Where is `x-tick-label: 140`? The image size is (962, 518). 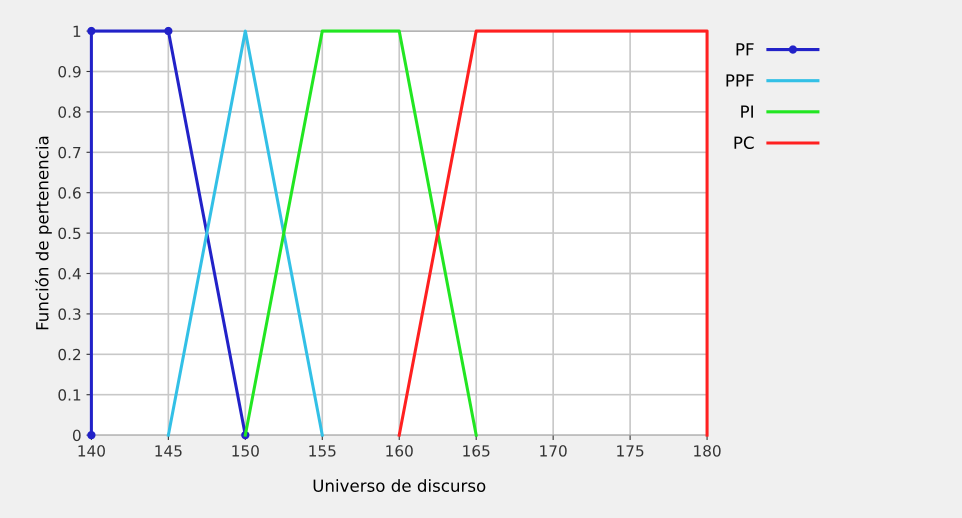
x-tick-label: 140 is located at coordinates (91, 451).